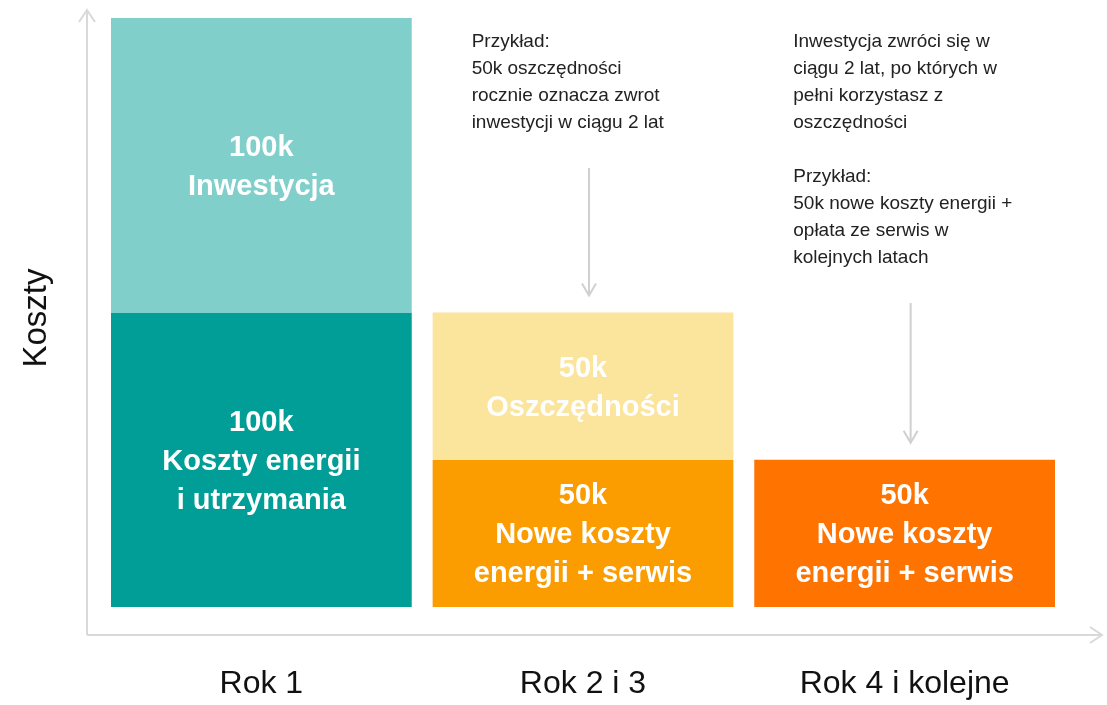 This screenshot has width=1107, height=705. I want to click on data-label: 100k Koszty energii i utrzymania, so click(261, 459).